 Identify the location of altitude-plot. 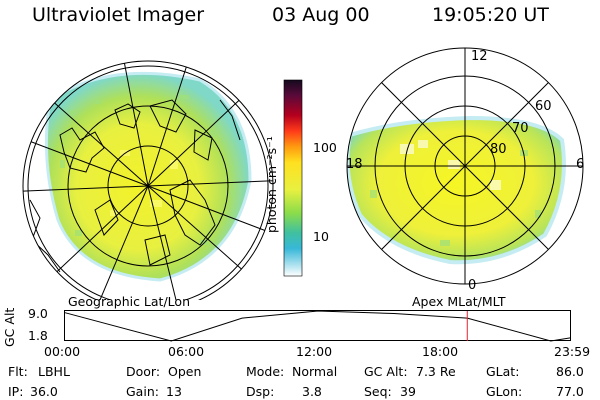
(318, 326).